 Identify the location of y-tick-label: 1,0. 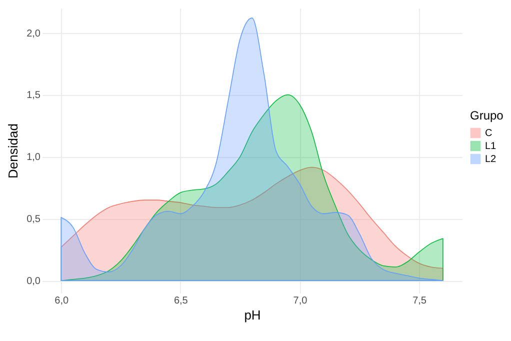
(33, 158).